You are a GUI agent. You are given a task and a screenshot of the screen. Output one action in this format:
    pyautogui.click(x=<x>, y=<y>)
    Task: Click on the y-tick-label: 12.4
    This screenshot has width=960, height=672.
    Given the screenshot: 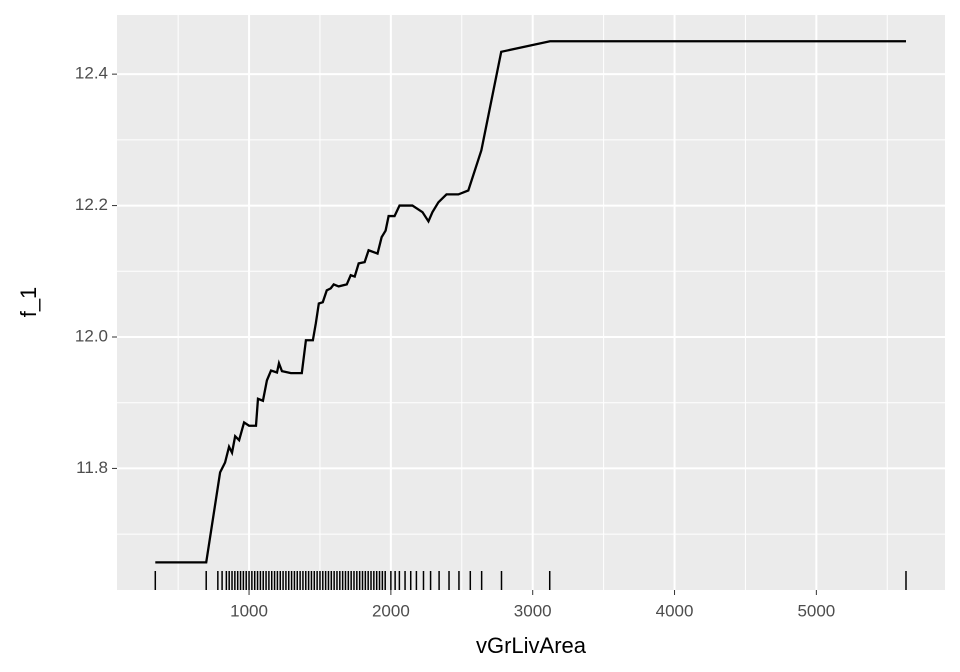 What is the action you would take?
    pyautogui.click(x=91, y=73)
    